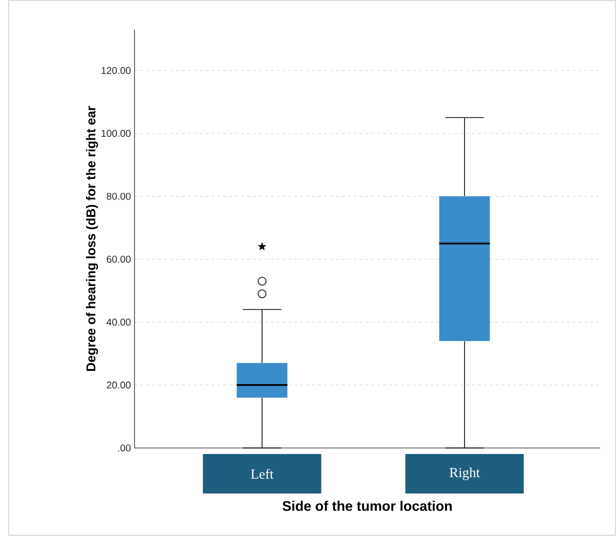 This screenshot has width=616, height=536. Describe the element at coordinates (118, 259) in the screenshot. I see `y-tick-label: 60.00` at that location.